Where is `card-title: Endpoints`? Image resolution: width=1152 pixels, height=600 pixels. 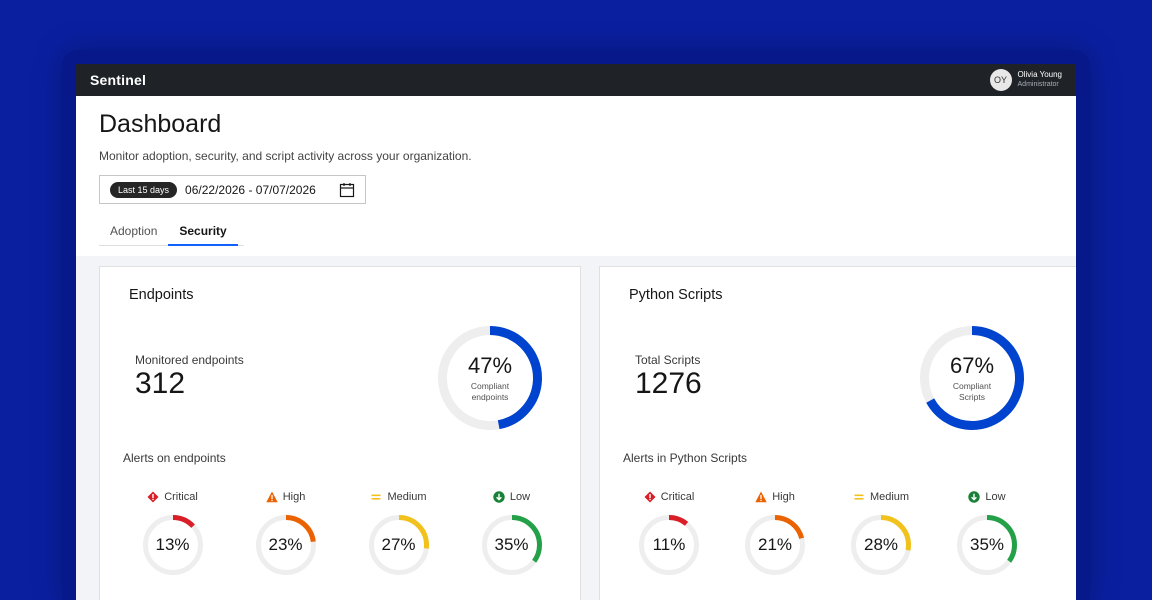
card-title: Endpoints is located at coordinates (161, 295).